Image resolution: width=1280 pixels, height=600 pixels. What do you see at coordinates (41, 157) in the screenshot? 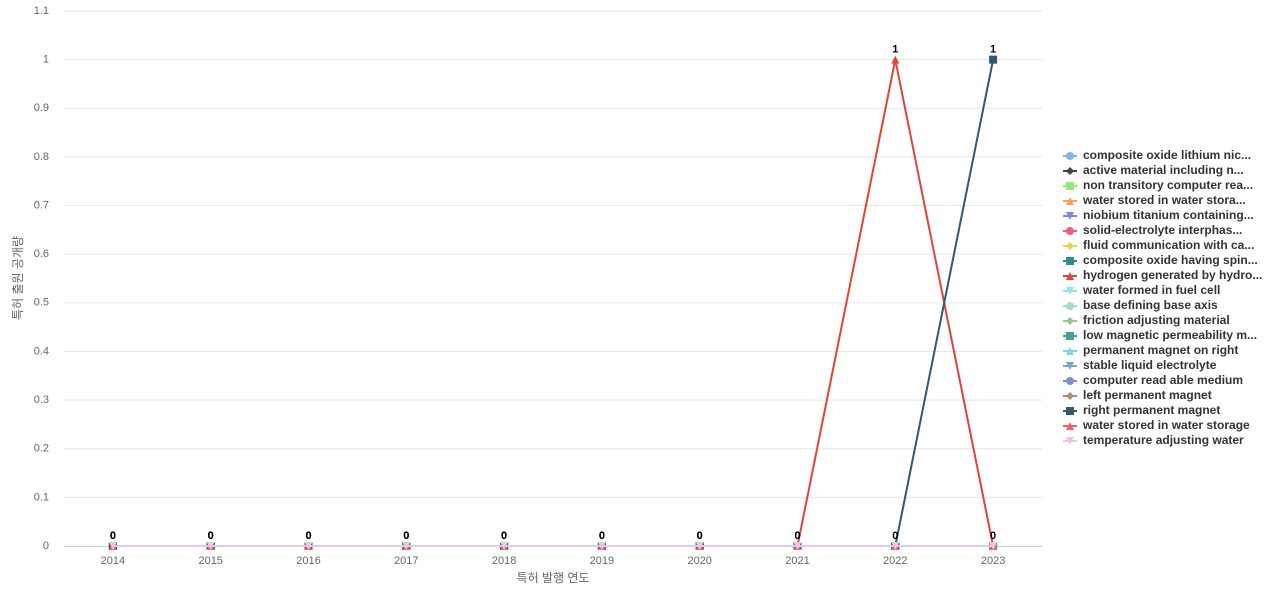
I see `y-tick-label: 0.8` at bounding box center [41, 157].